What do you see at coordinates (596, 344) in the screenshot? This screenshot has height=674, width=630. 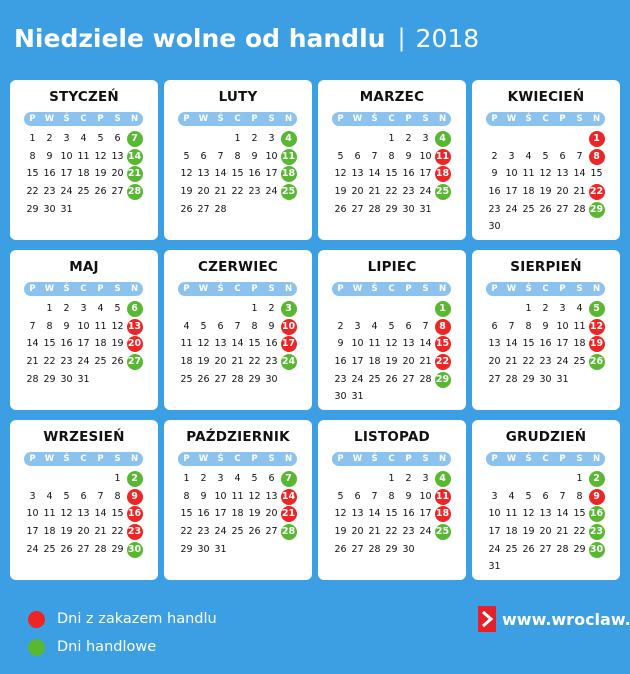 I see `ban-sunday-cell: 19` at bounding box center [596, 344].